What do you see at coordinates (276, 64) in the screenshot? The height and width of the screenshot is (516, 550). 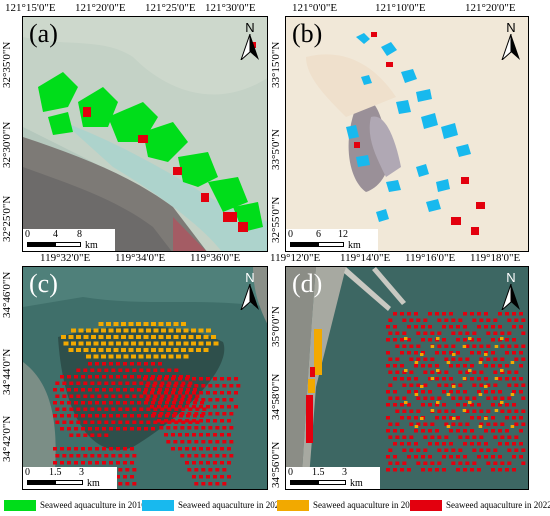 I see `left-tick-label: 33°15'0"N` at bounding box center [276, 64].